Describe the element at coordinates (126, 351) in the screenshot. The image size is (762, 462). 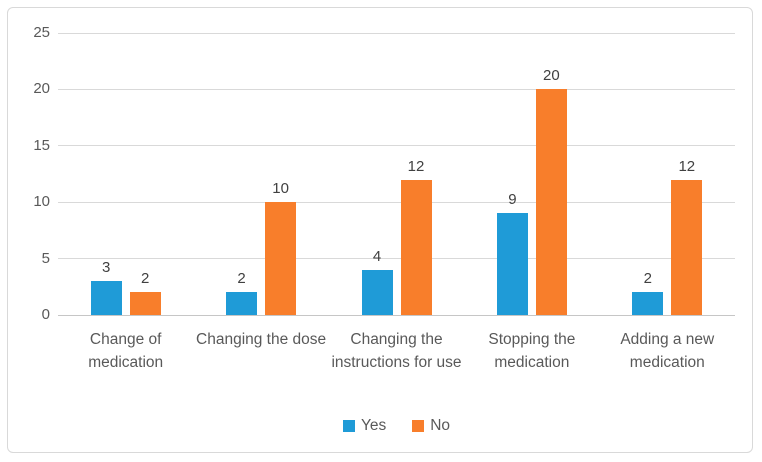
I see `x-axis-category-label: Change of medication` at that location.